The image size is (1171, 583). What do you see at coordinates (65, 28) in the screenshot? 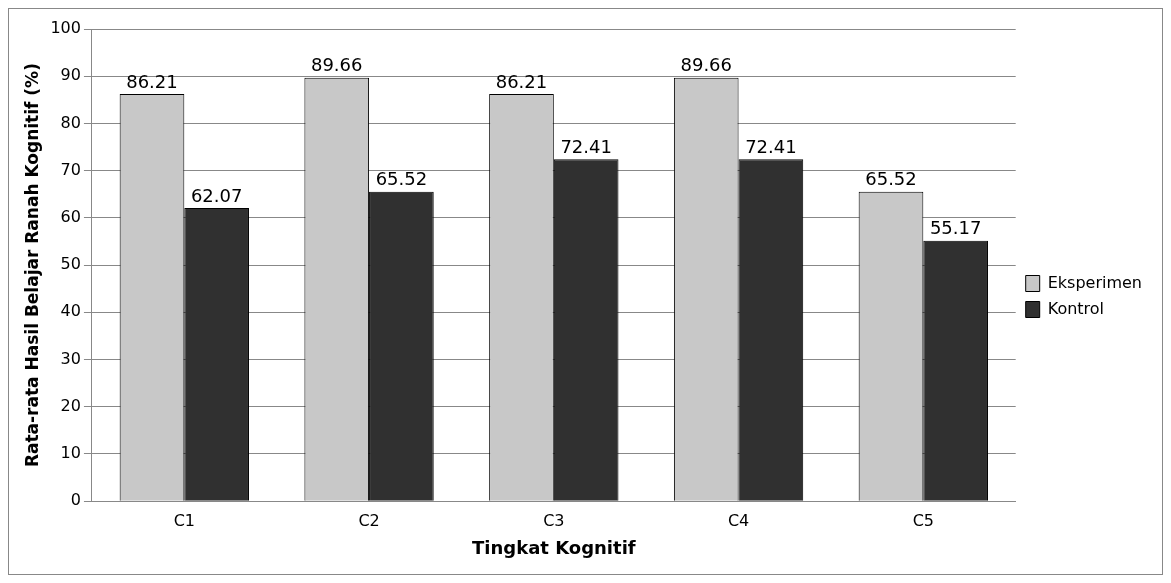
I see `y-tick-label: 100` at bounding box center [65, 28].